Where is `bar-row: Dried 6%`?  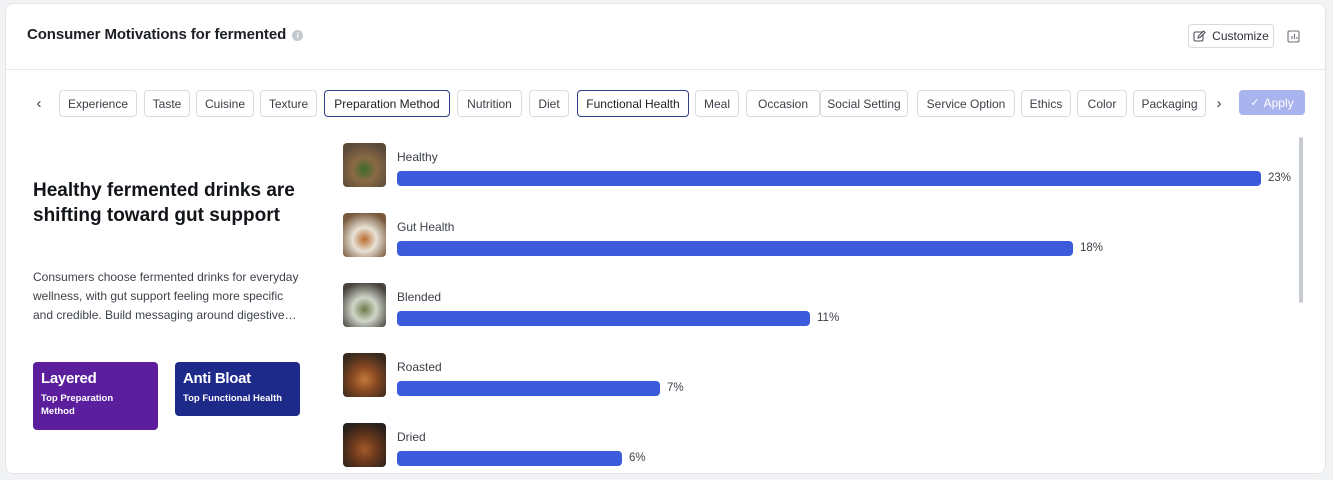
bar-row: Dried 6% is located at coordinates (822, 443).